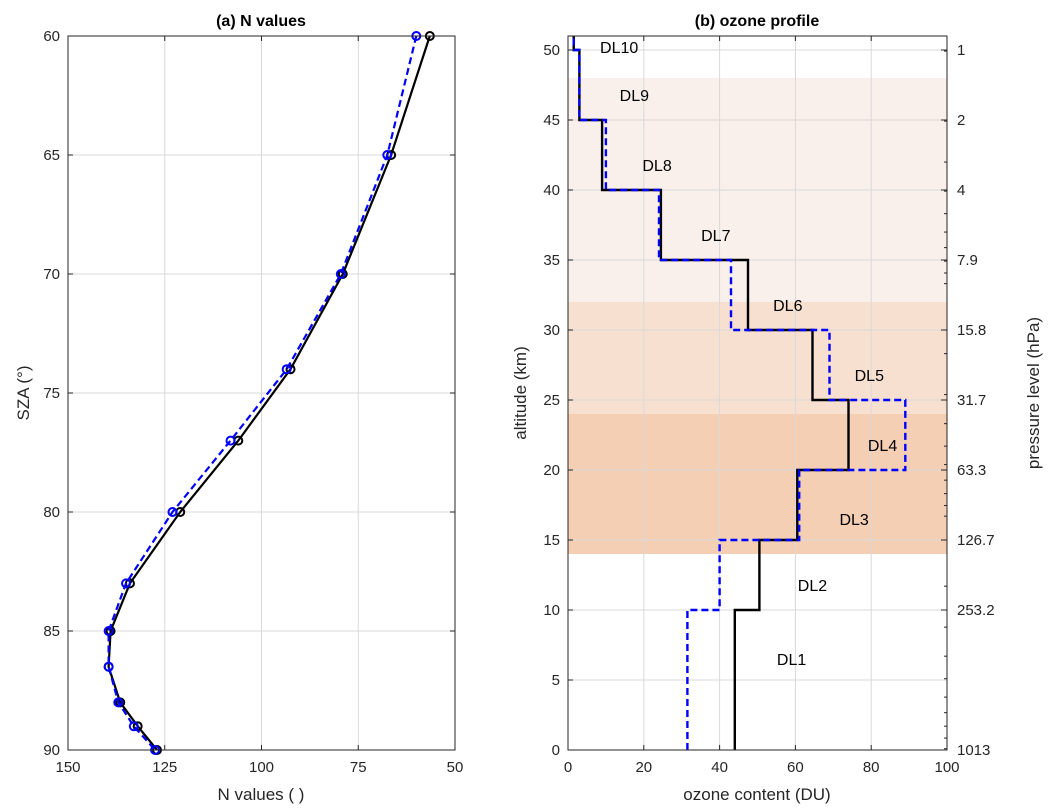 The height and width of the screenshot is (809, 1048). I want to click on panel-b-layer-label-dl6: DL6, so click(787, 306).